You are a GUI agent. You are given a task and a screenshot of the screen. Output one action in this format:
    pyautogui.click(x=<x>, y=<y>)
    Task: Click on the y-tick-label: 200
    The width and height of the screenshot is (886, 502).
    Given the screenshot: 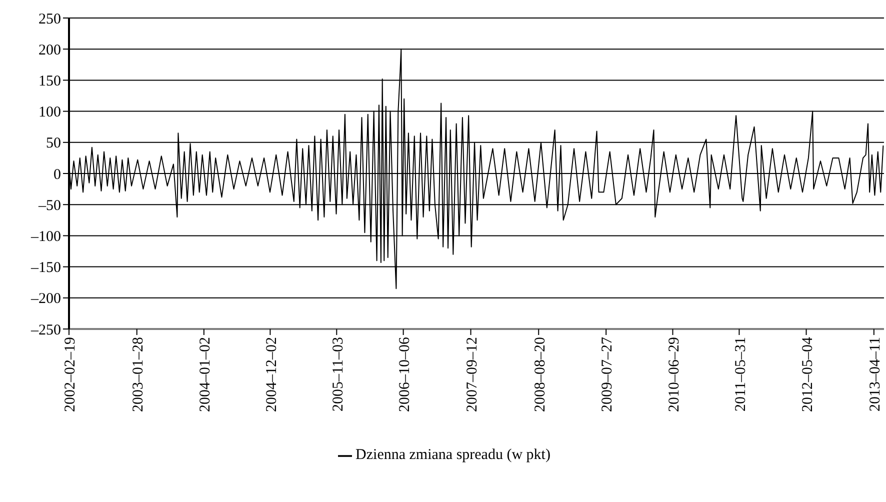 What is the action you would take?
    pyautogui.click(x=49, y=50)
    